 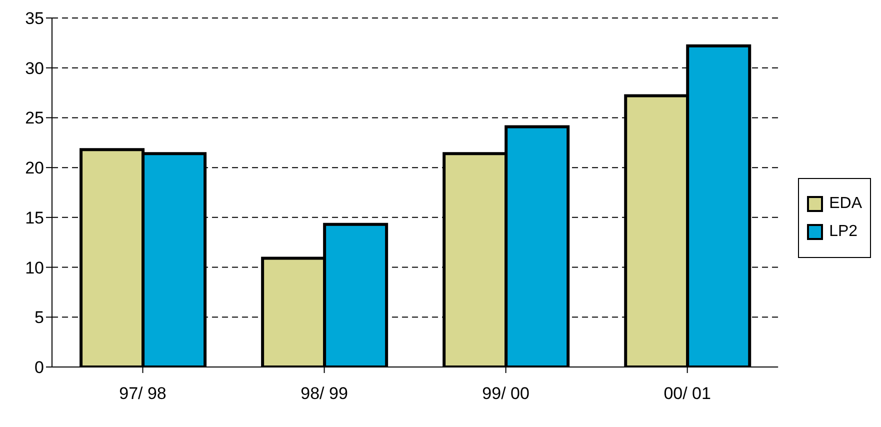 I want to click on y-tick-label: 25, so click(x=34, y=118).